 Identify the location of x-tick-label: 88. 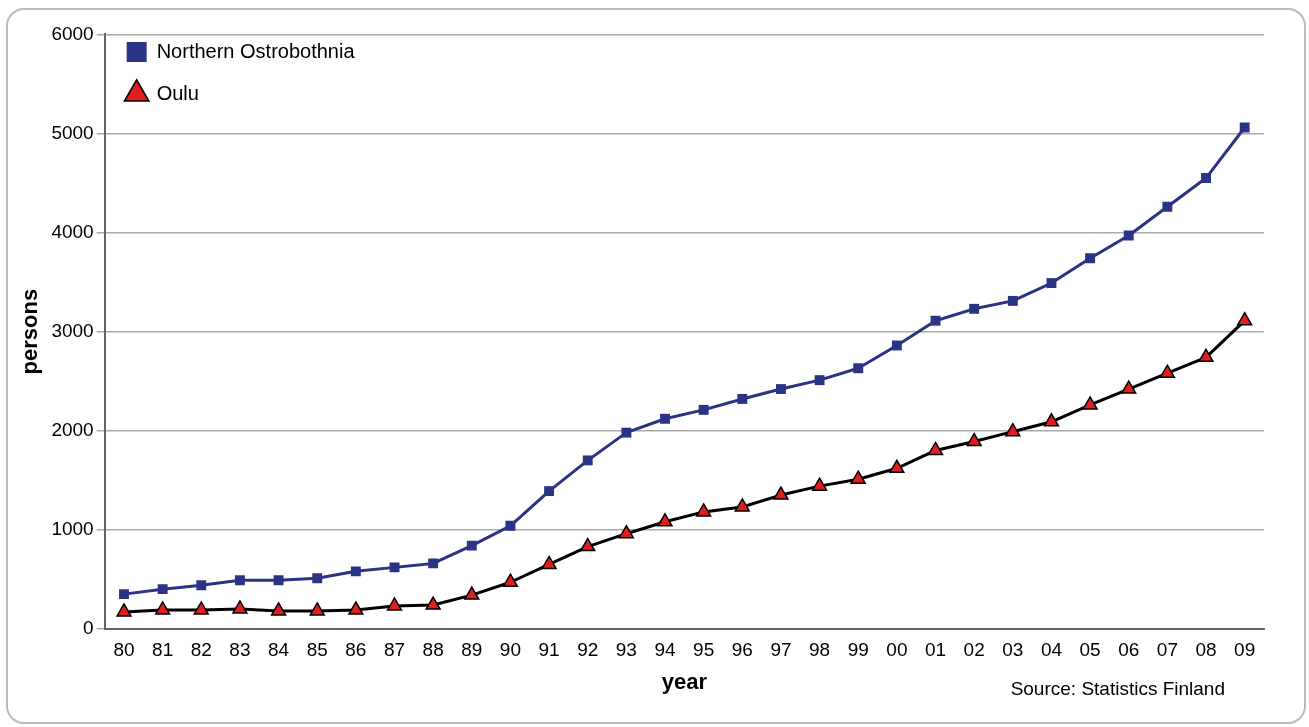
(433, 650).